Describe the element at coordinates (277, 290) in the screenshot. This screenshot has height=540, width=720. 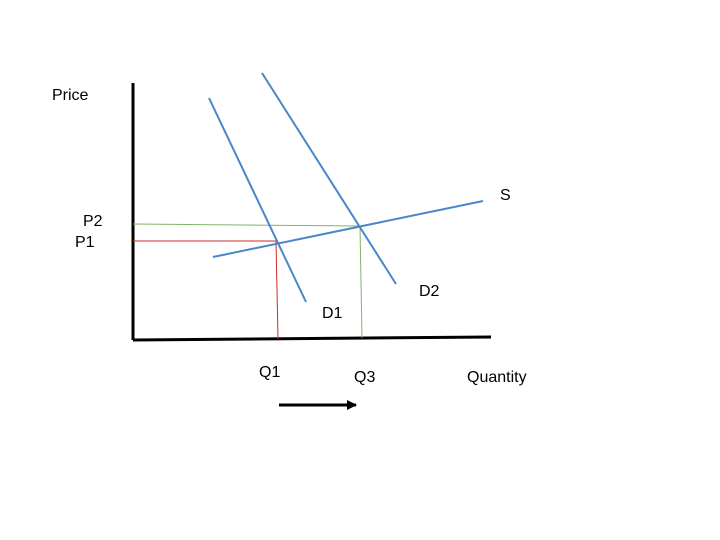
I see `q1-guide-line` at that location.